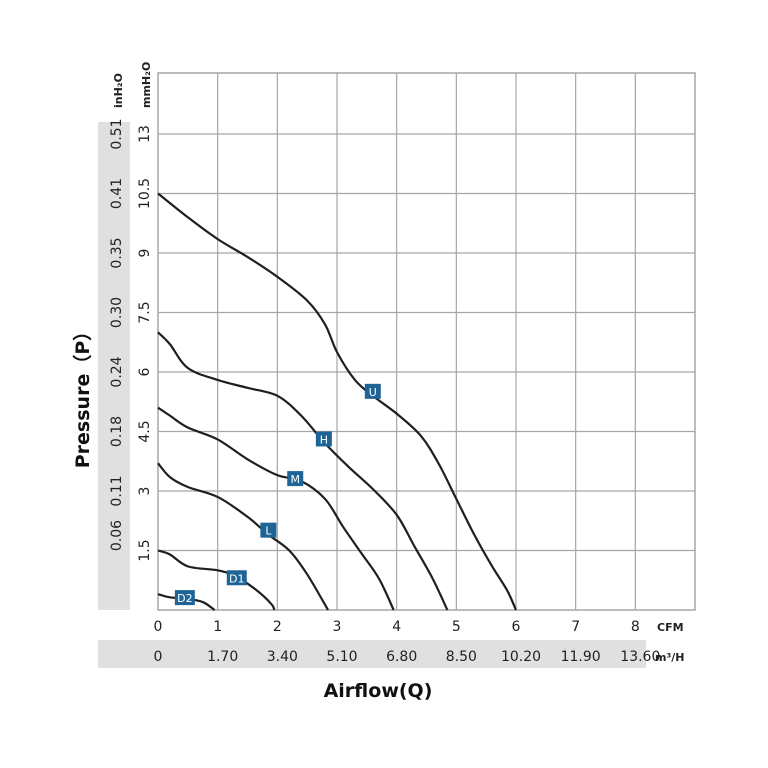  What do you see at coordinates (117, 133) in the screenshot?
I see `y-secondary-tick-label: 0.51` at bounding box center [117, 133].